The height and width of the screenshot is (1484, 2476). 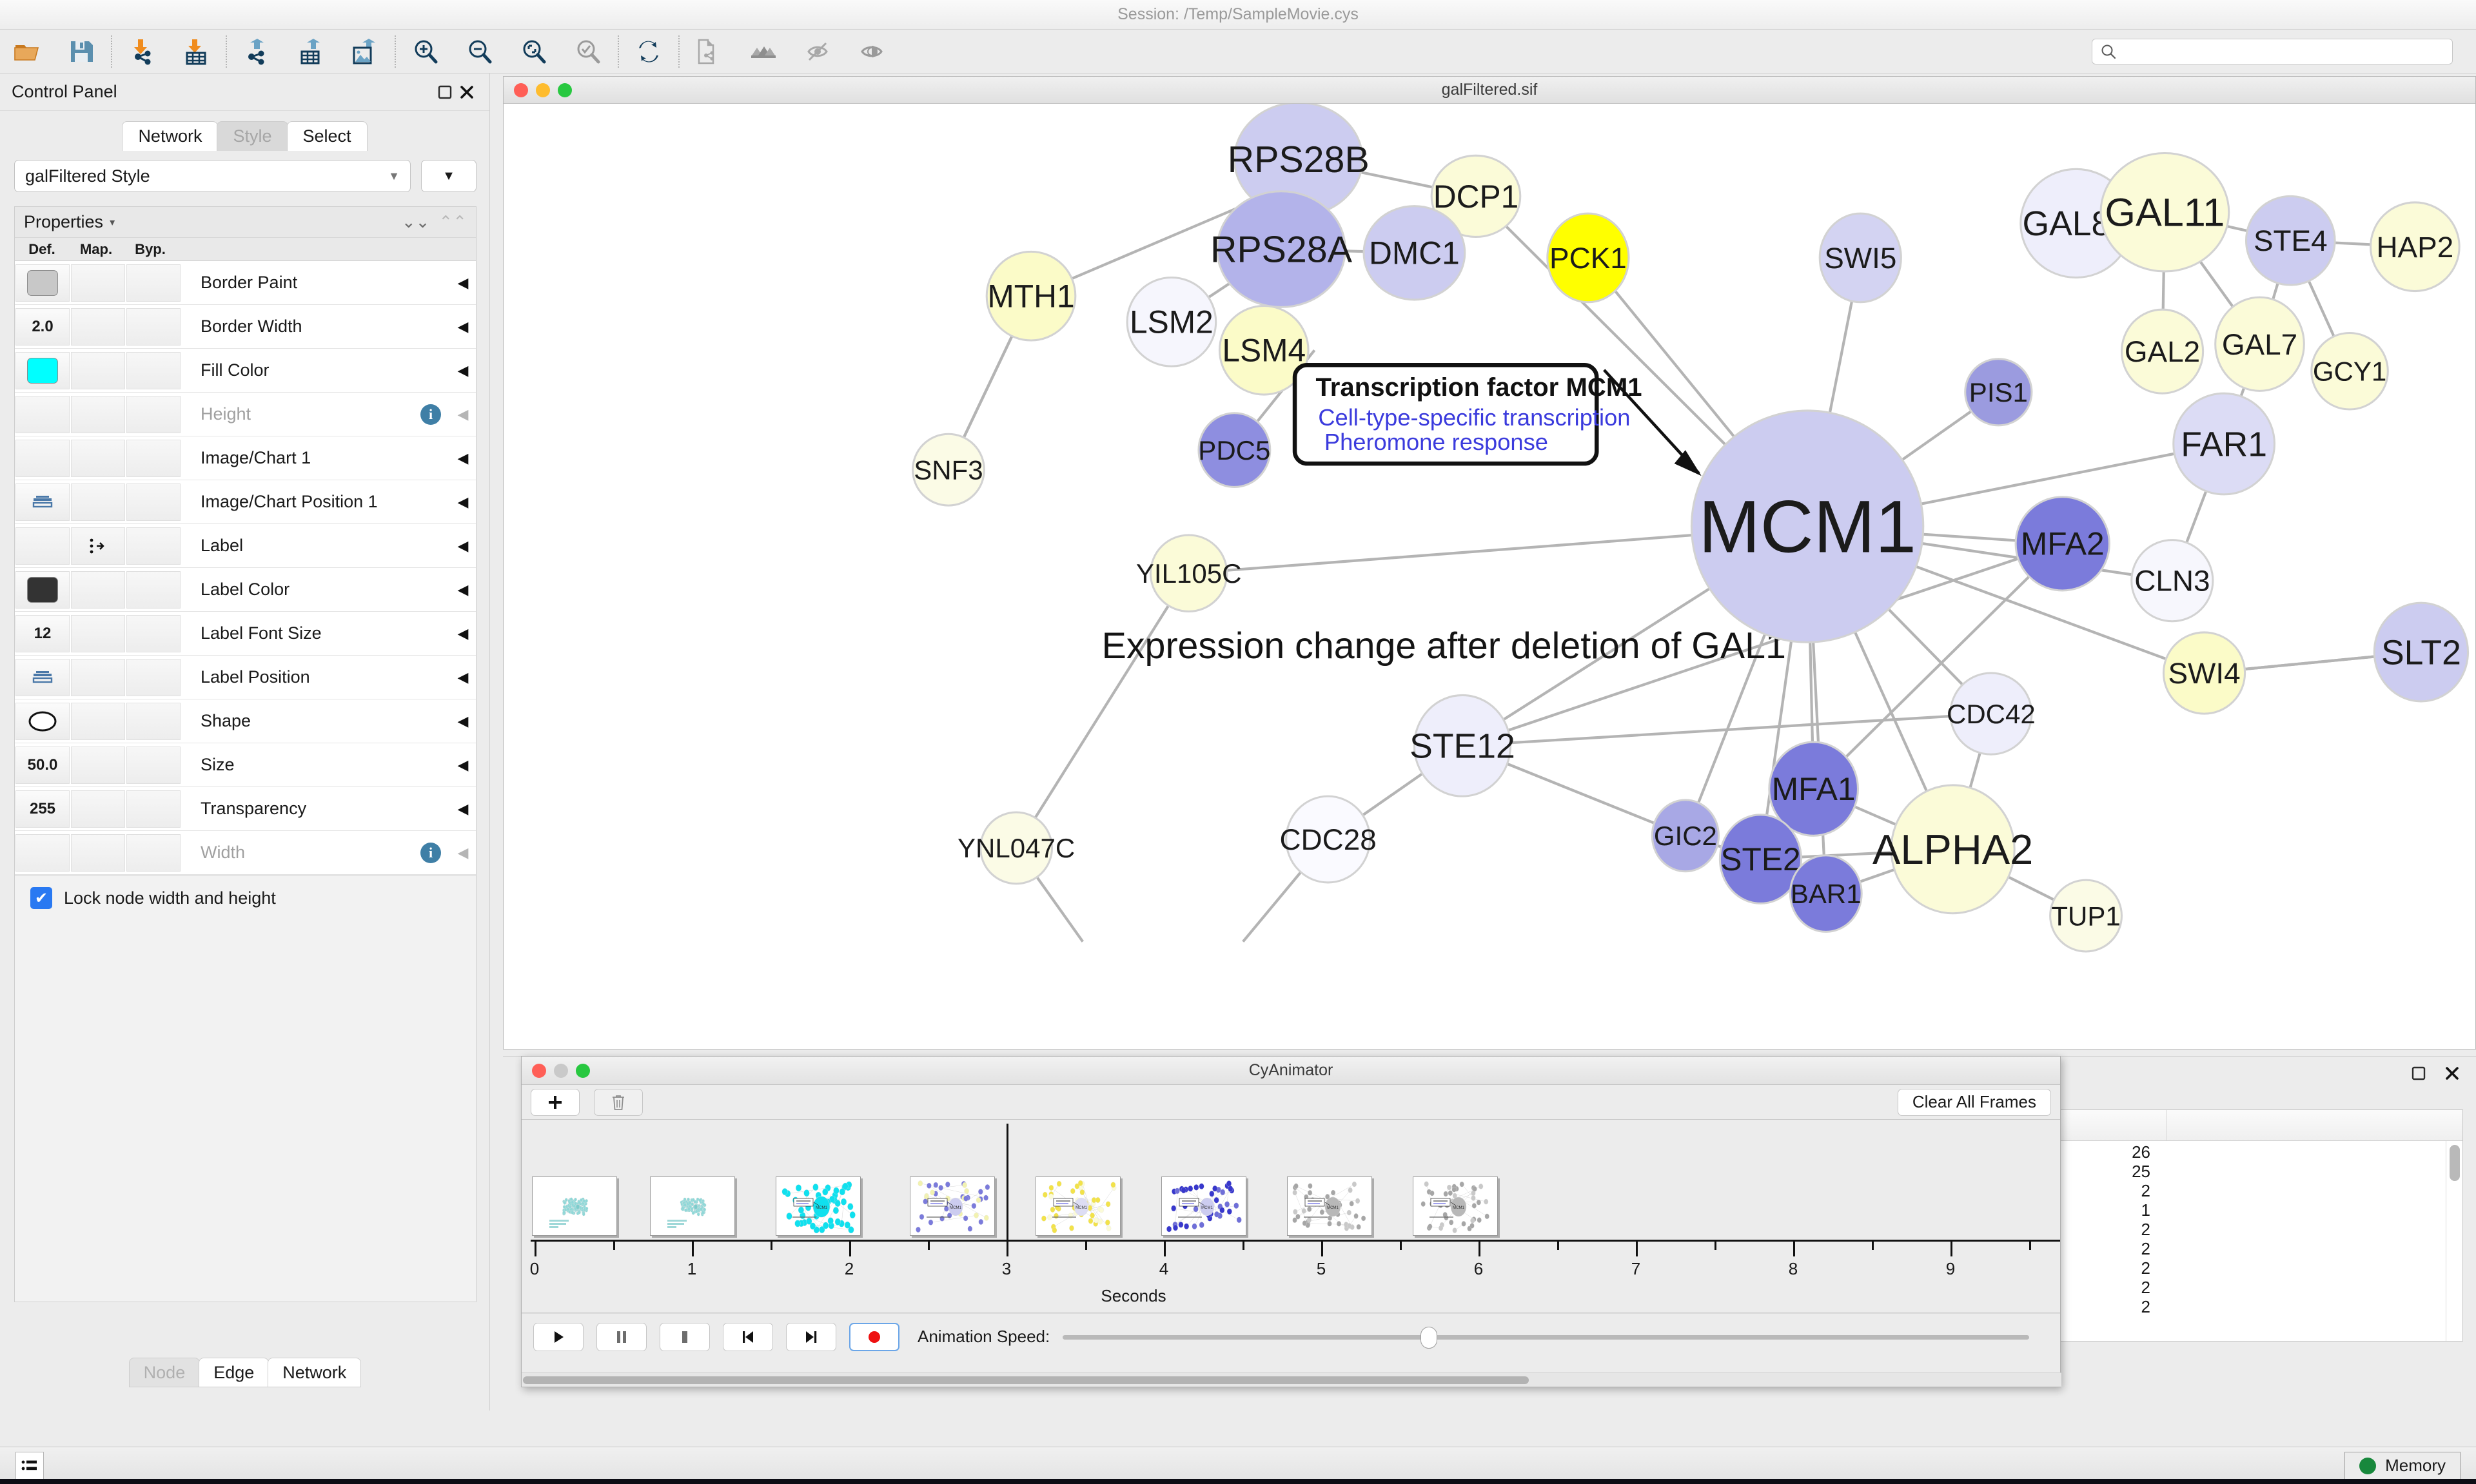 What do you see at coordinates (245, 765) in the screenshot?
I see `property-row: 50.0 Size ◀` at bounding box center [245, 765].